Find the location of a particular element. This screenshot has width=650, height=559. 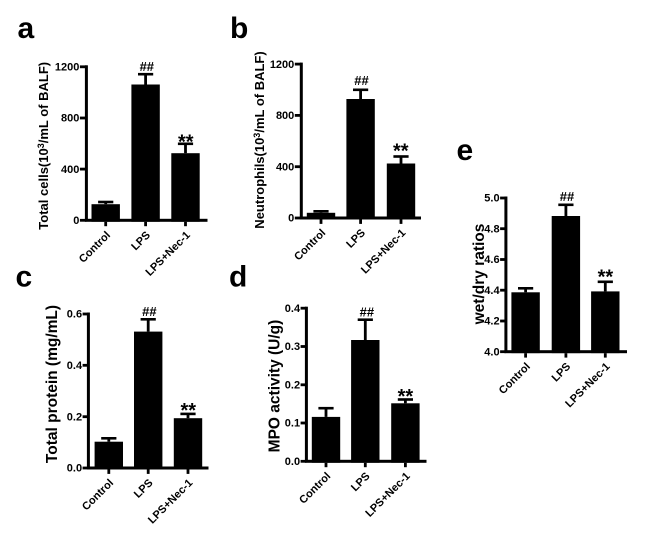

svg-text: 4.0 is located at coordinates (491, 352).